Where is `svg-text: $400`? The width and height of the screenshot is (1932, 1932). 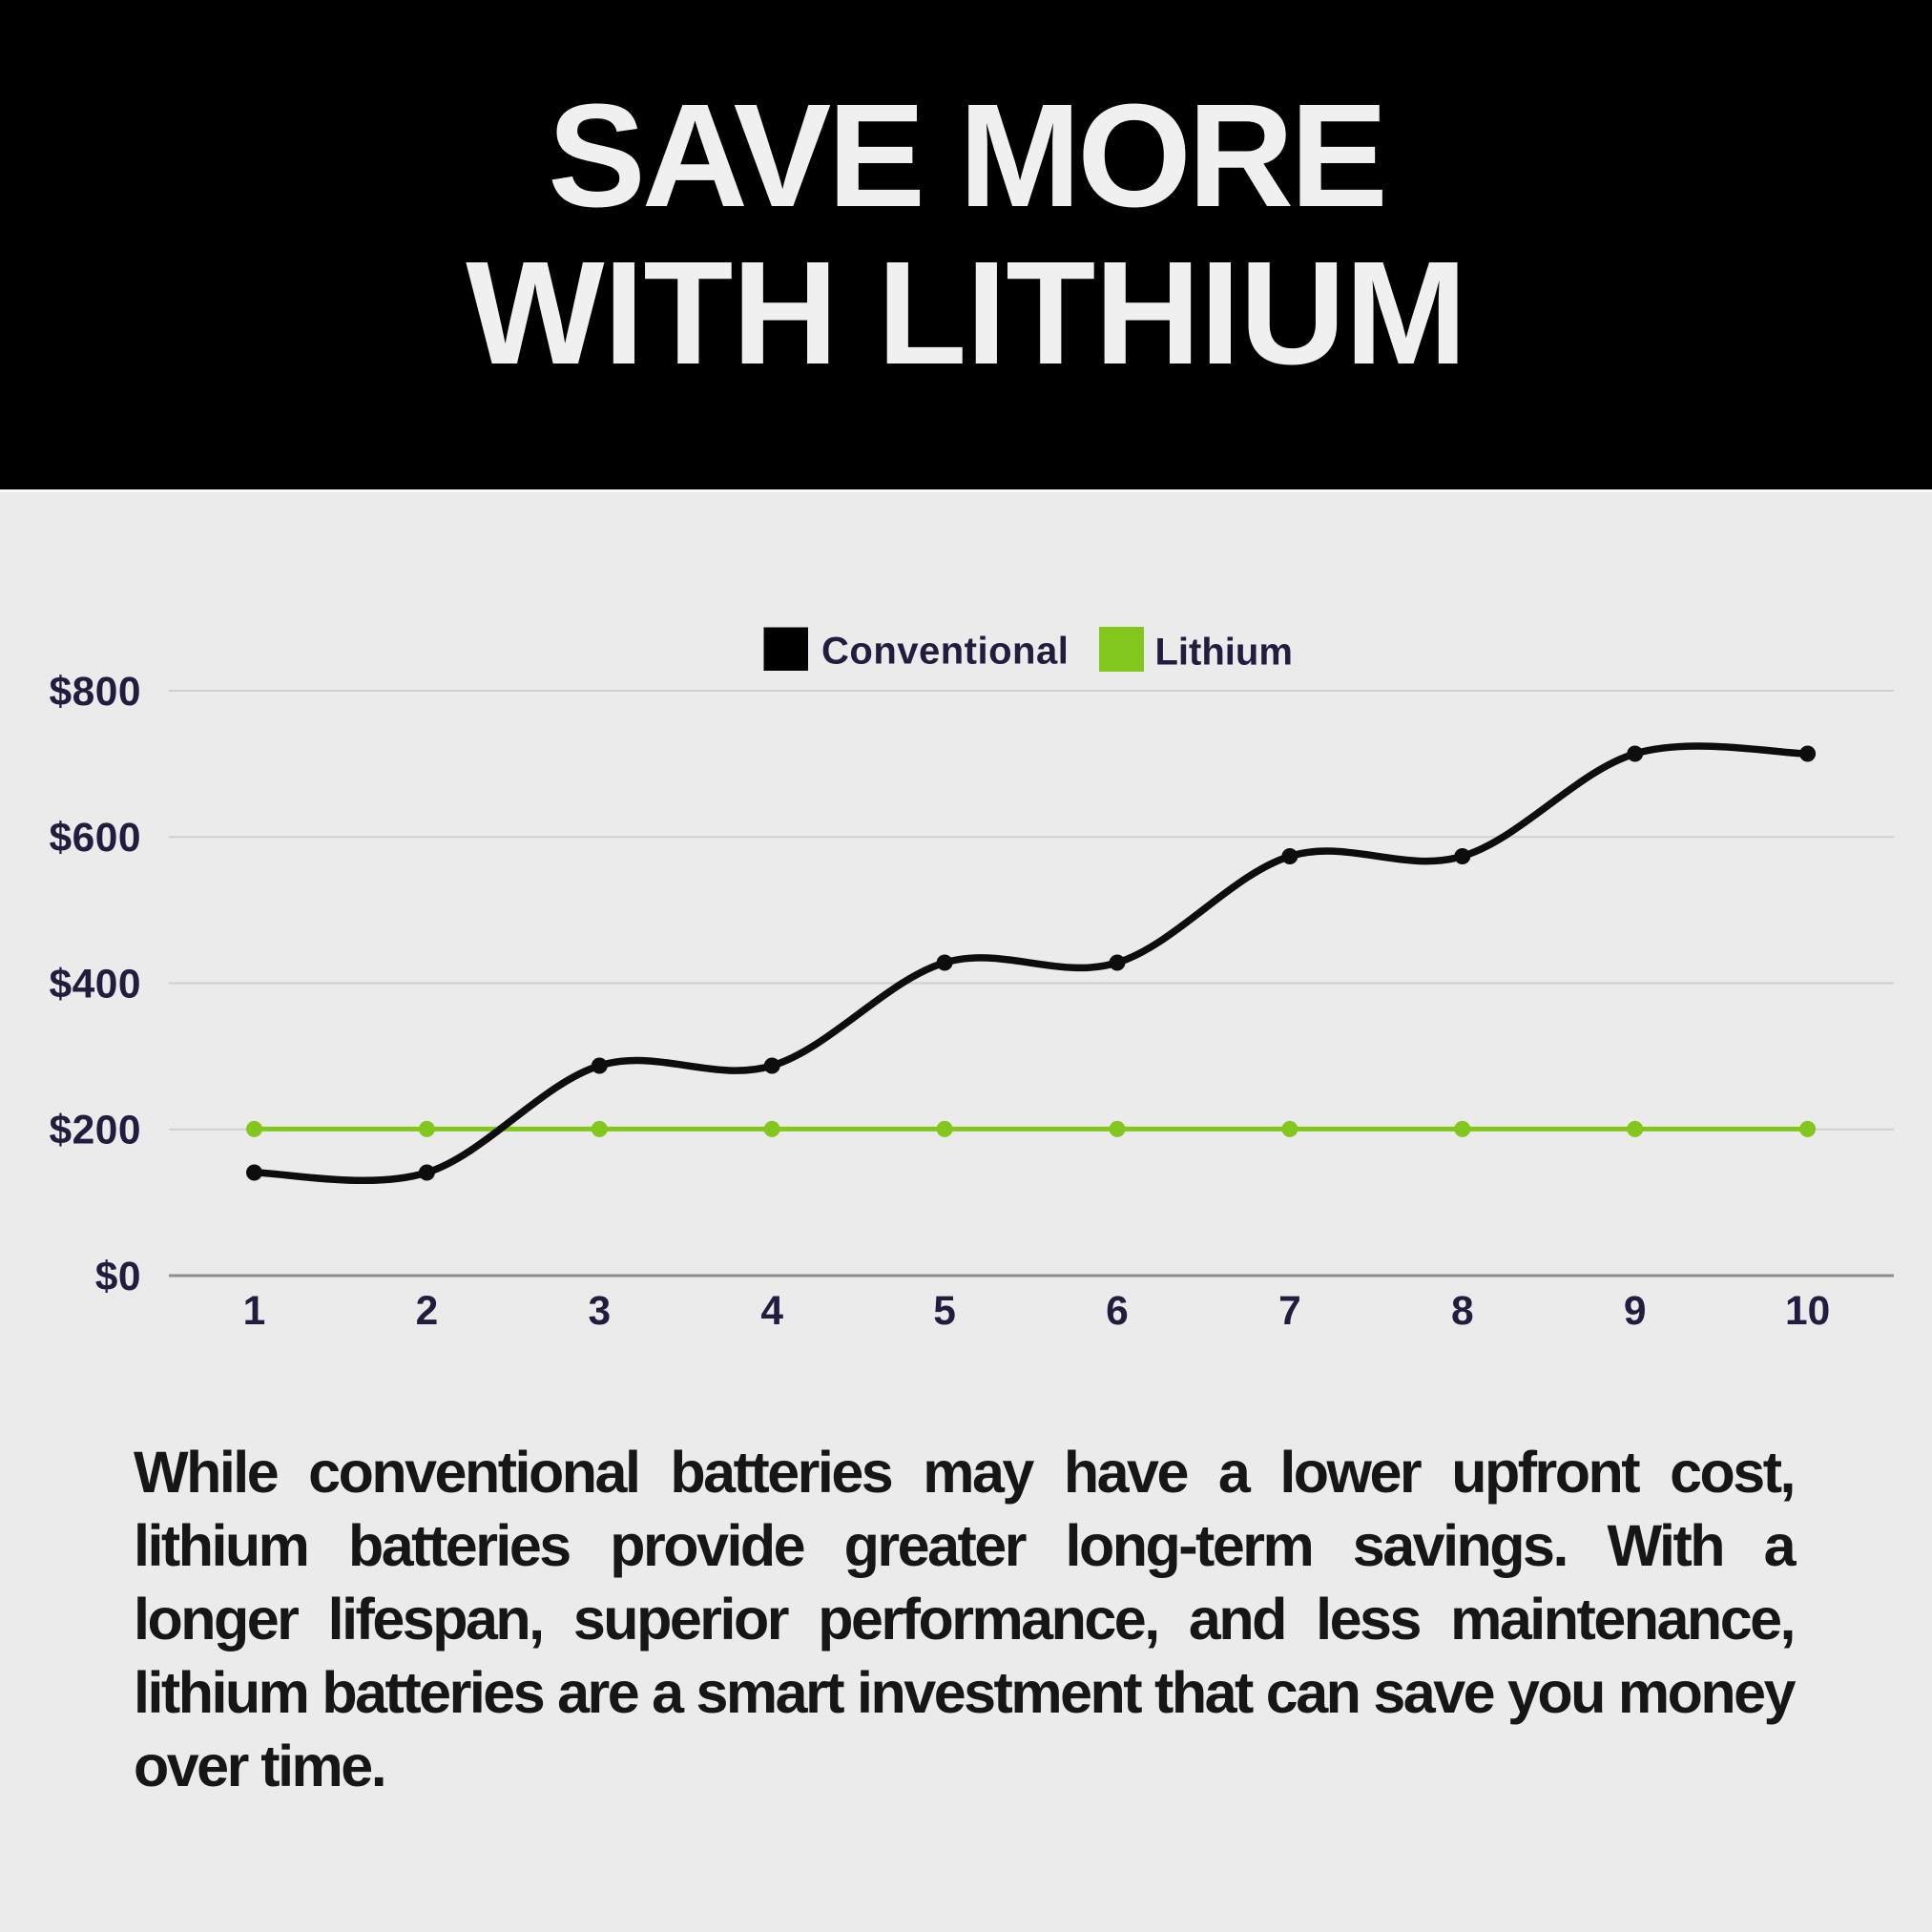
svg-text: $400 is located at coordinates (95, 985).